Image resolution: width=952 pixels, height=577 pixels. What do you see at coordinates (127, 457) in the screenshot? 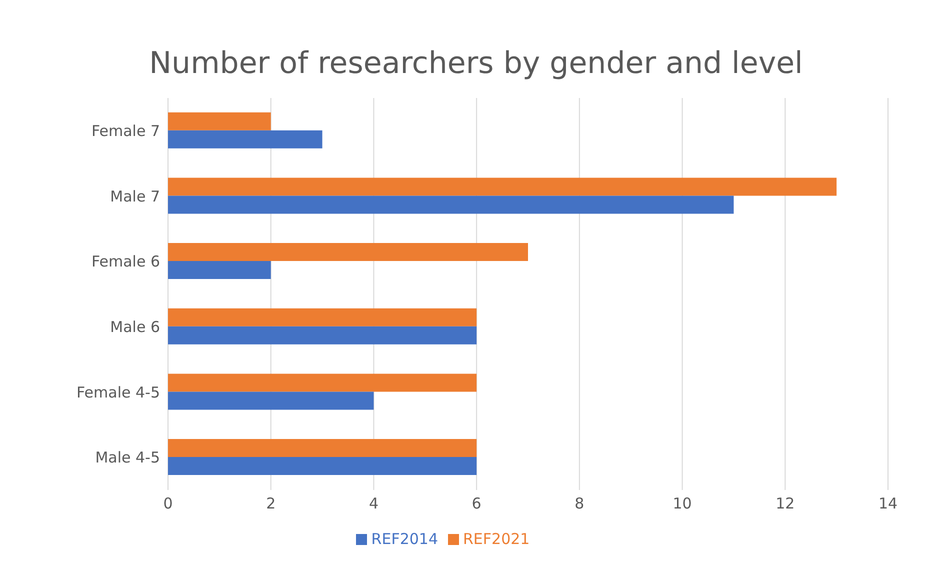
I see `y-tick-label: Male 4-5` at bounding box center [127, 457].